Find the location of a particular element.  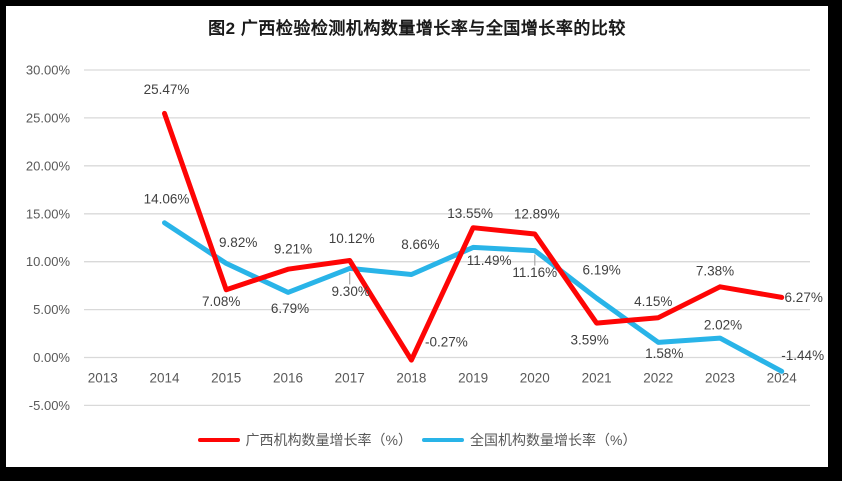

legend-item-guangxi: 广西机构数量增长率（%） is located at coordinates (304, 440).